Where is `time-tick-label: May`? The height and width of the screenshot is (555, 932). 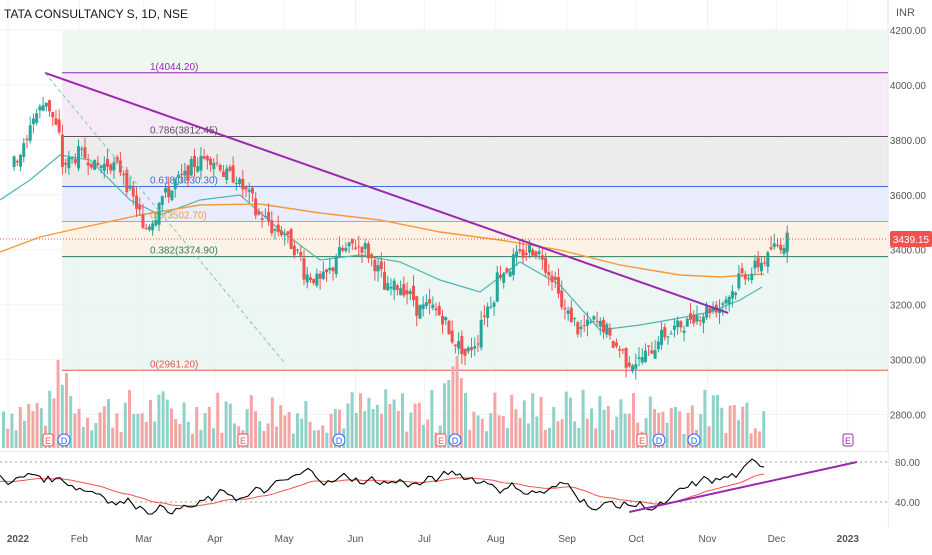
time-tick-label: May is located at coordinates (284, 539).